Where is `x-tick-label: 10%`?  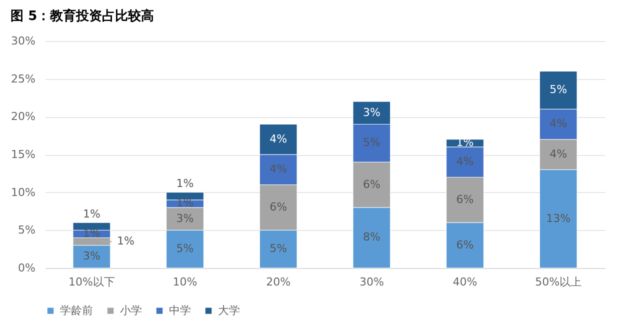 x-tick-label: 10% is located at coordinates (185, 282).